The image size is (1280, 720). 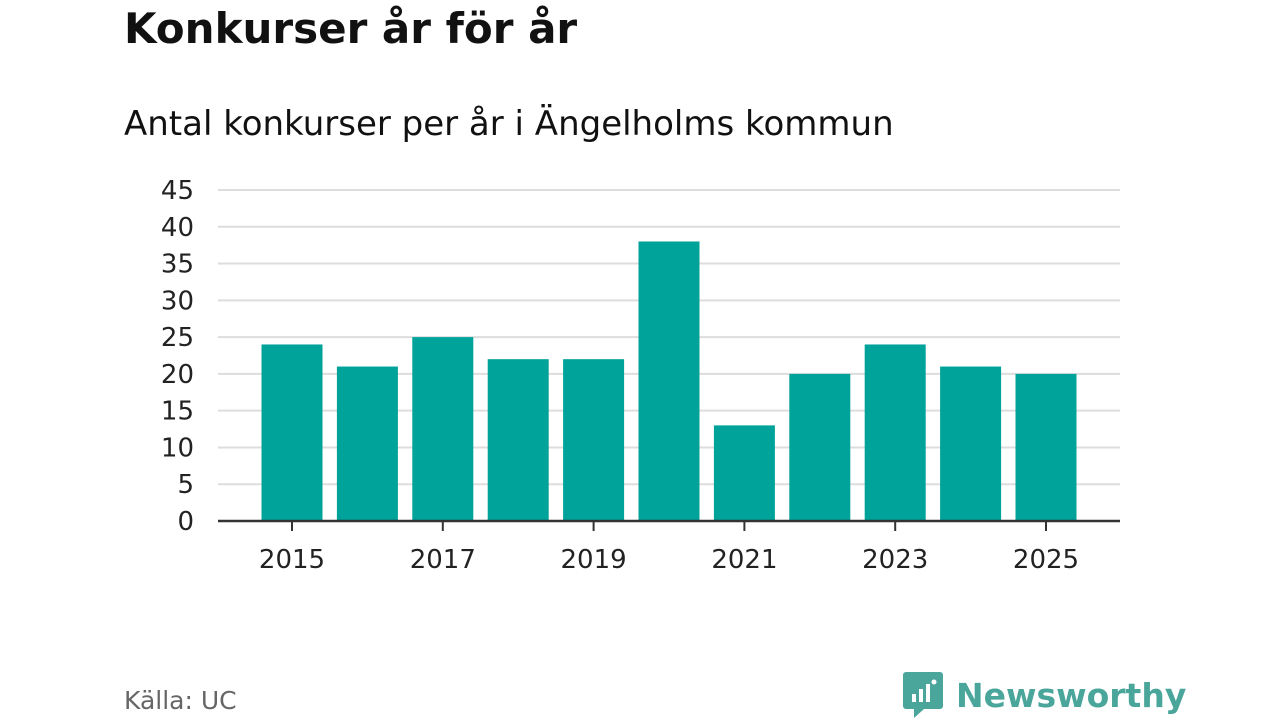 What do you see at coordinates (177, 265) in the screenshot?
I see `y-tick-label: 35` at bounding box center [177, 265].